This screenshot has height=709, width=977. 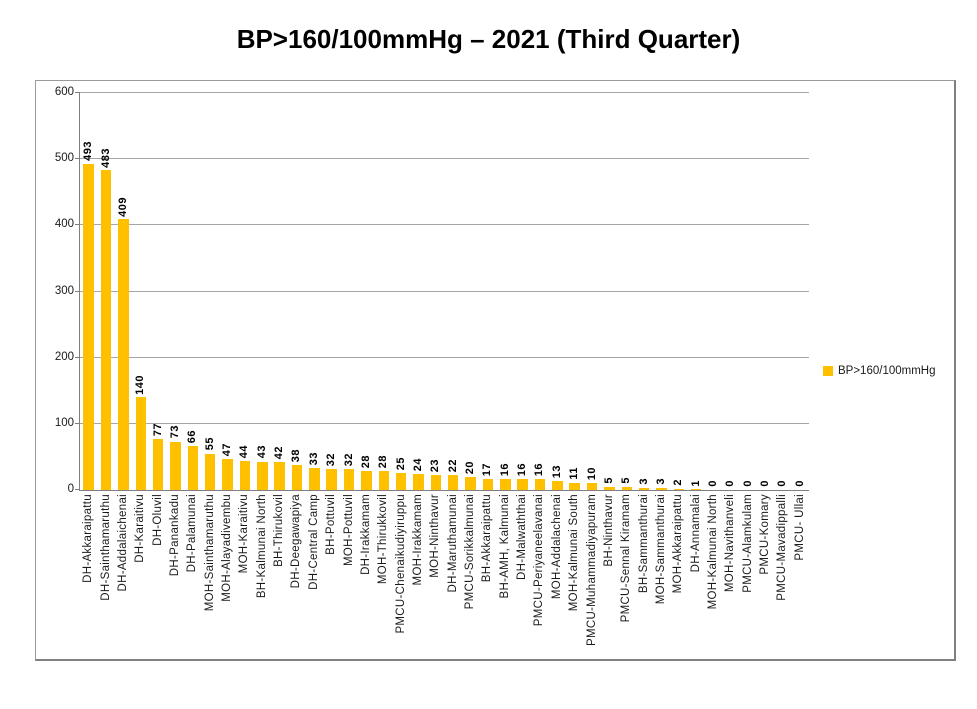 I want to click on y-tick-label: 600, so click(x=64, y=92).